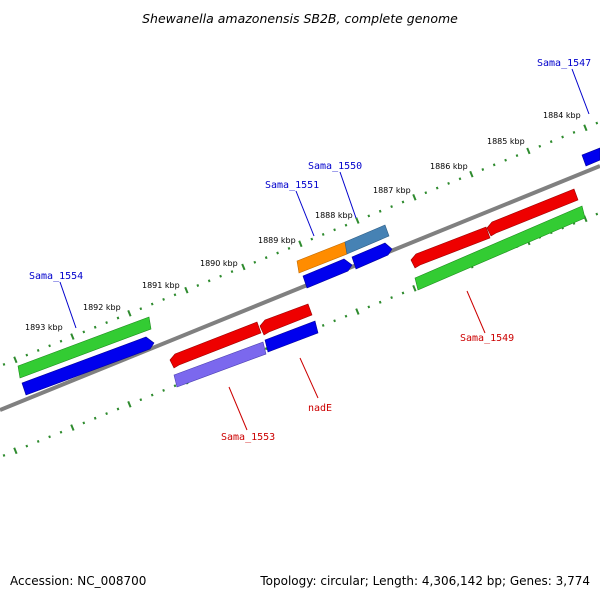 The height and width of the screenshot is (600, 600). I want to click on gene-label: Sama_1549, so click(487, 338).